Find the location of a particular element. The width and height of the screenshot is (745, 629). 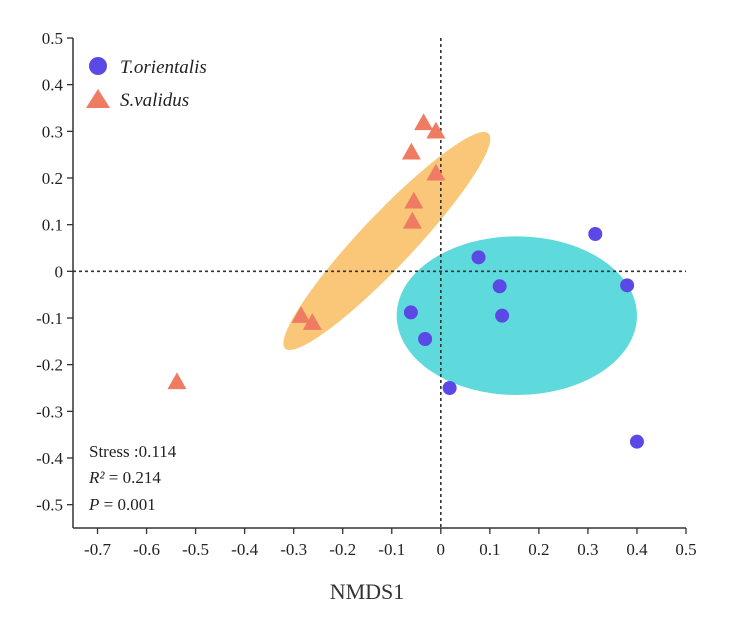

x-tick-label: 0.1 is located at coordinates (489, 549).